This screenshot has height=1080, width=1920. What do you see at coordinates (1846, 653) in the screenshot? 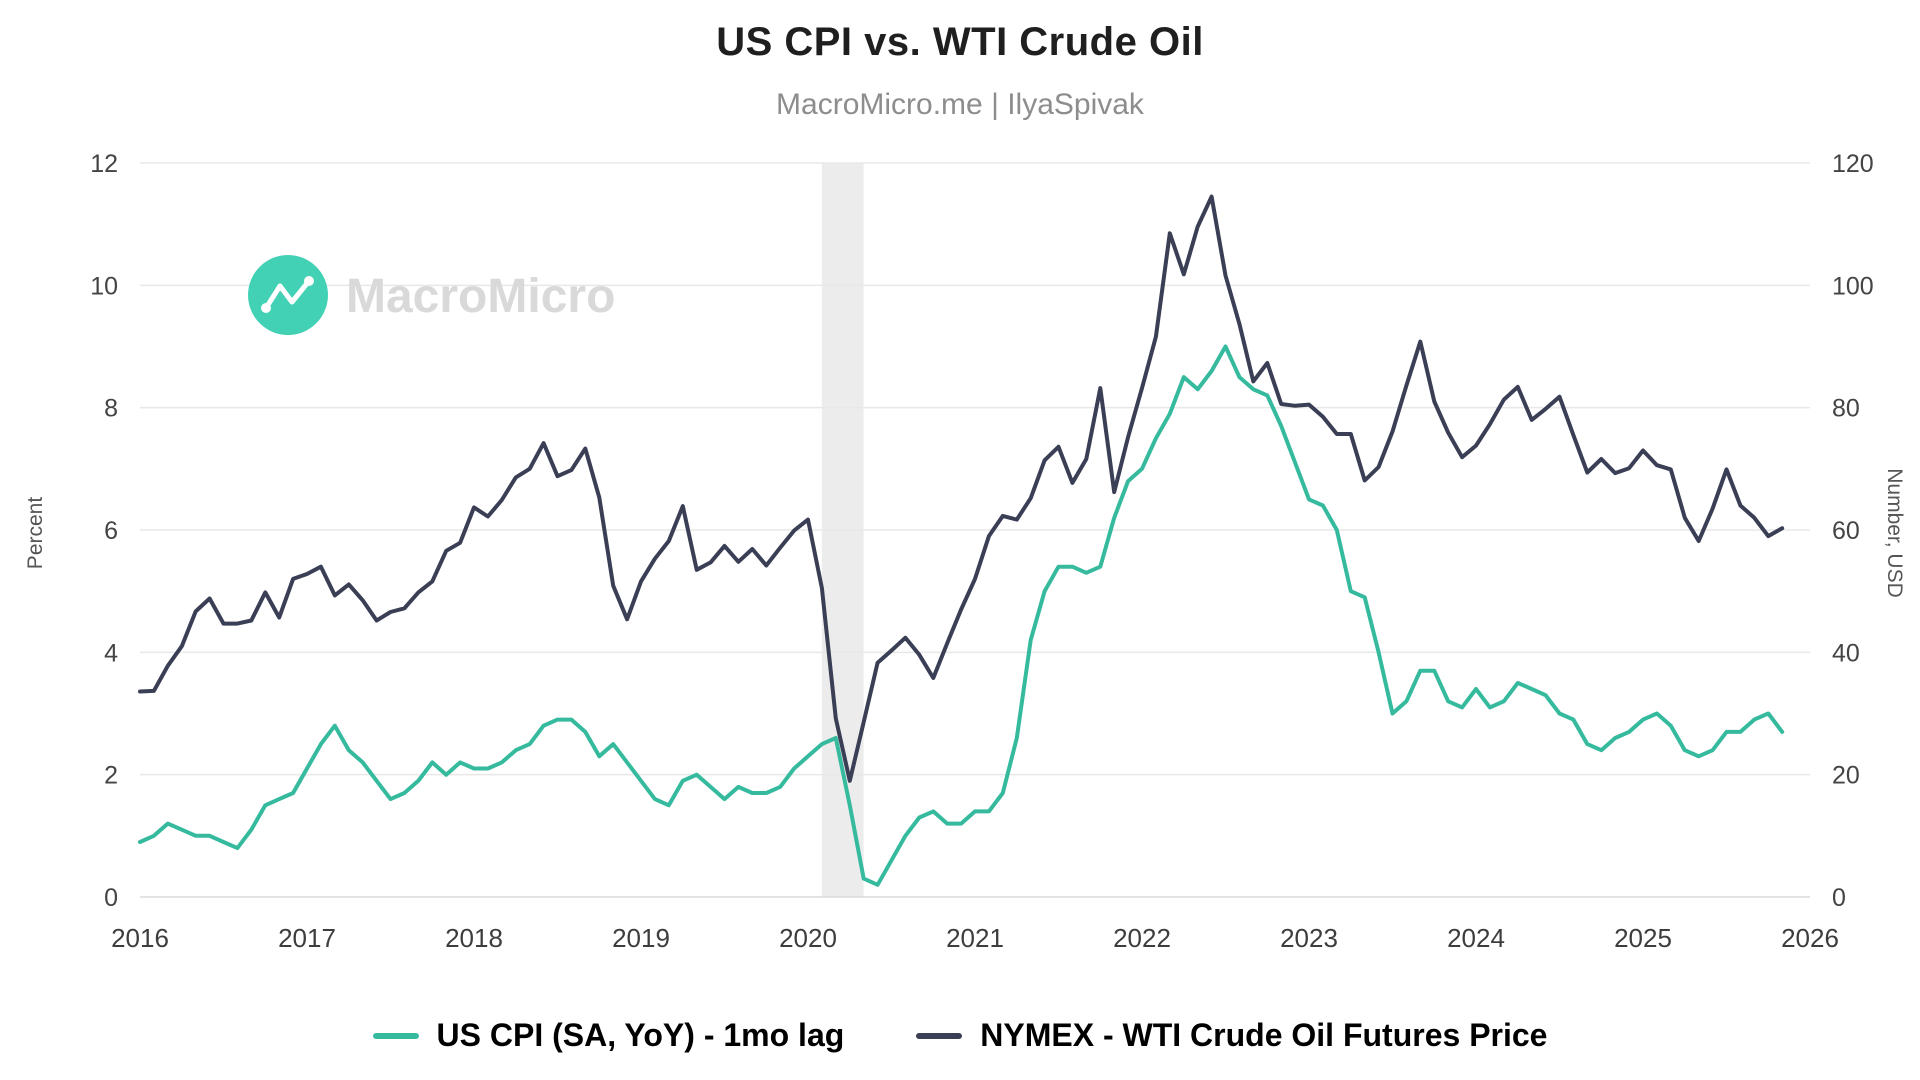
I see `right-axis-tick: 40` at bounding box center [1846, 653].